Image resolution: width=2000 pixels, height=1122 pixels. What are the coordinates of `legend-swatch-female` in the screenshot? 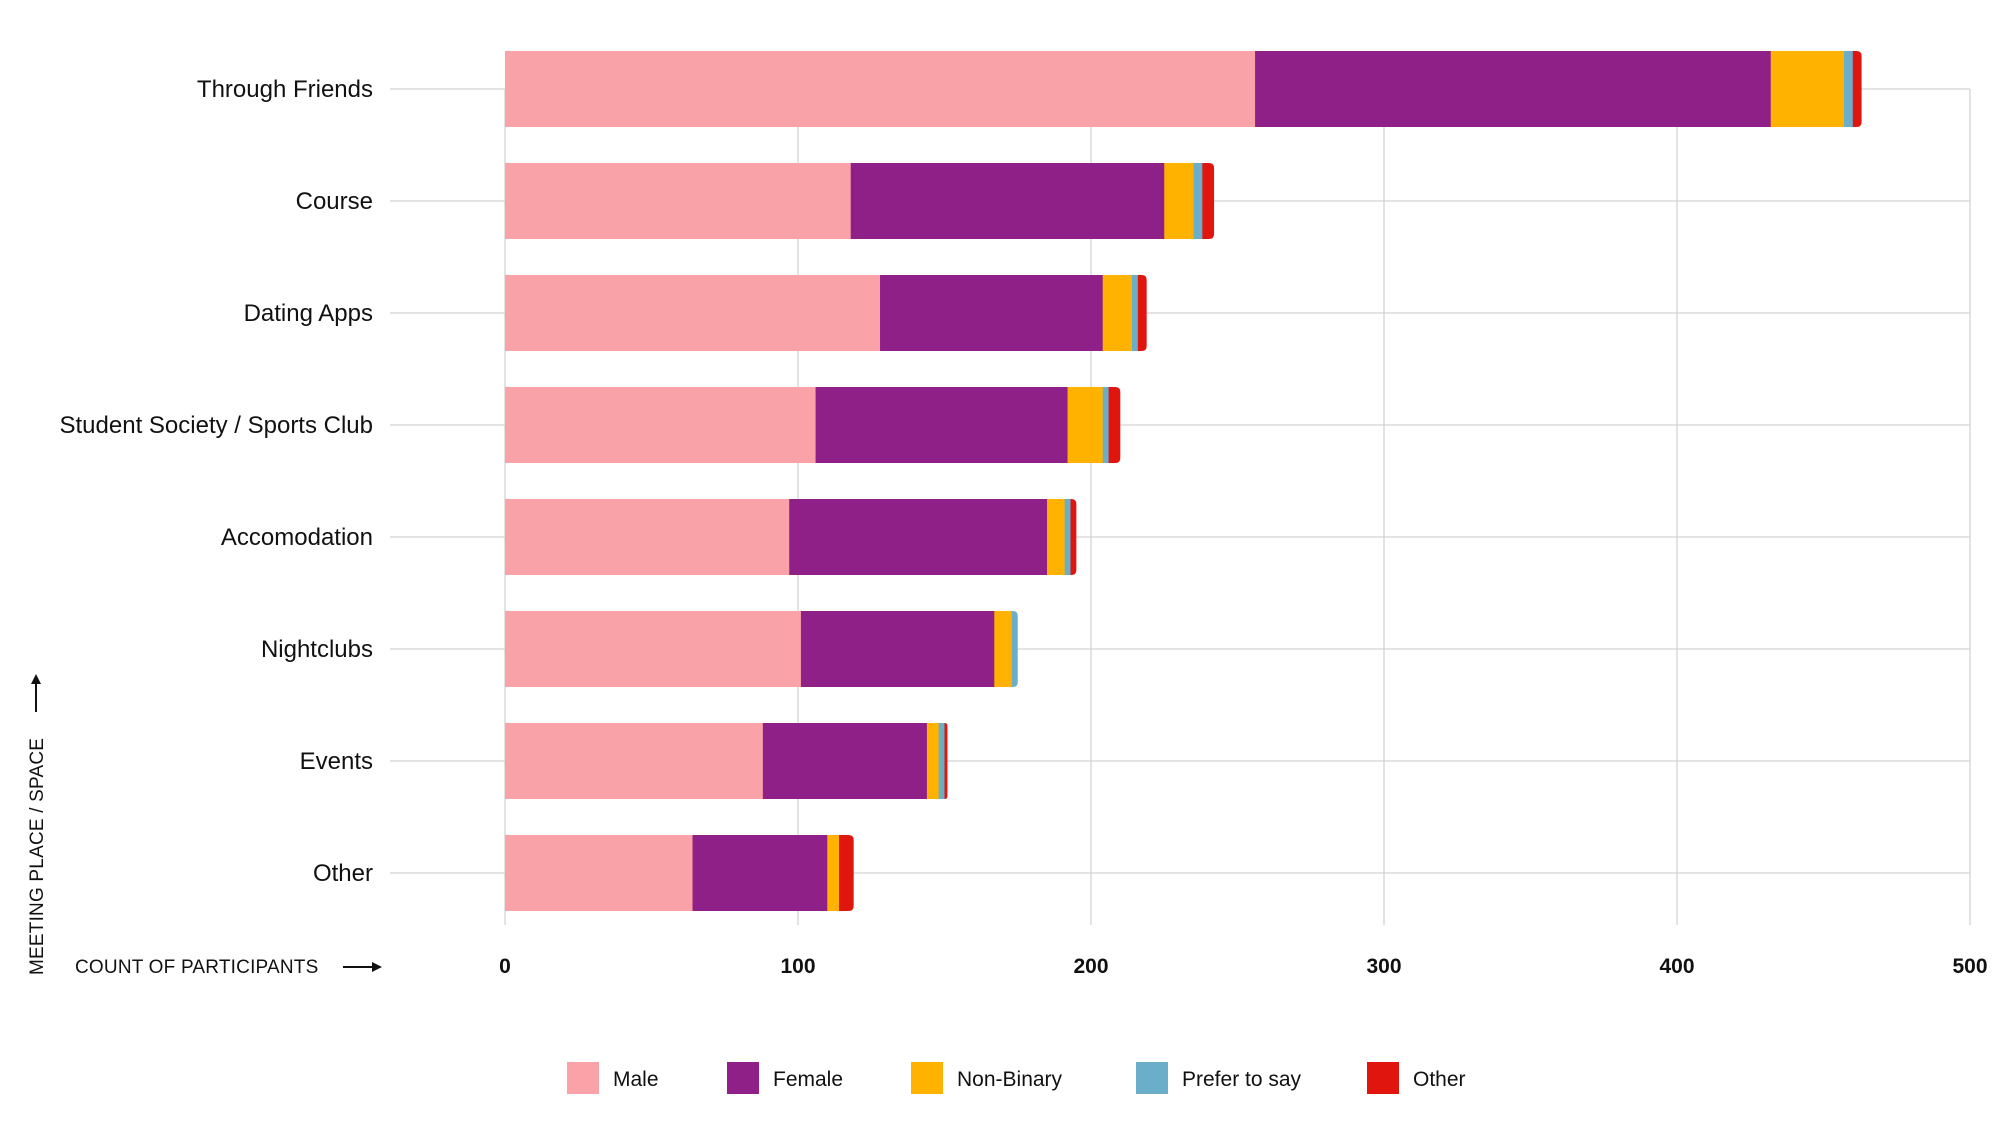 It's located at (743, 1078).